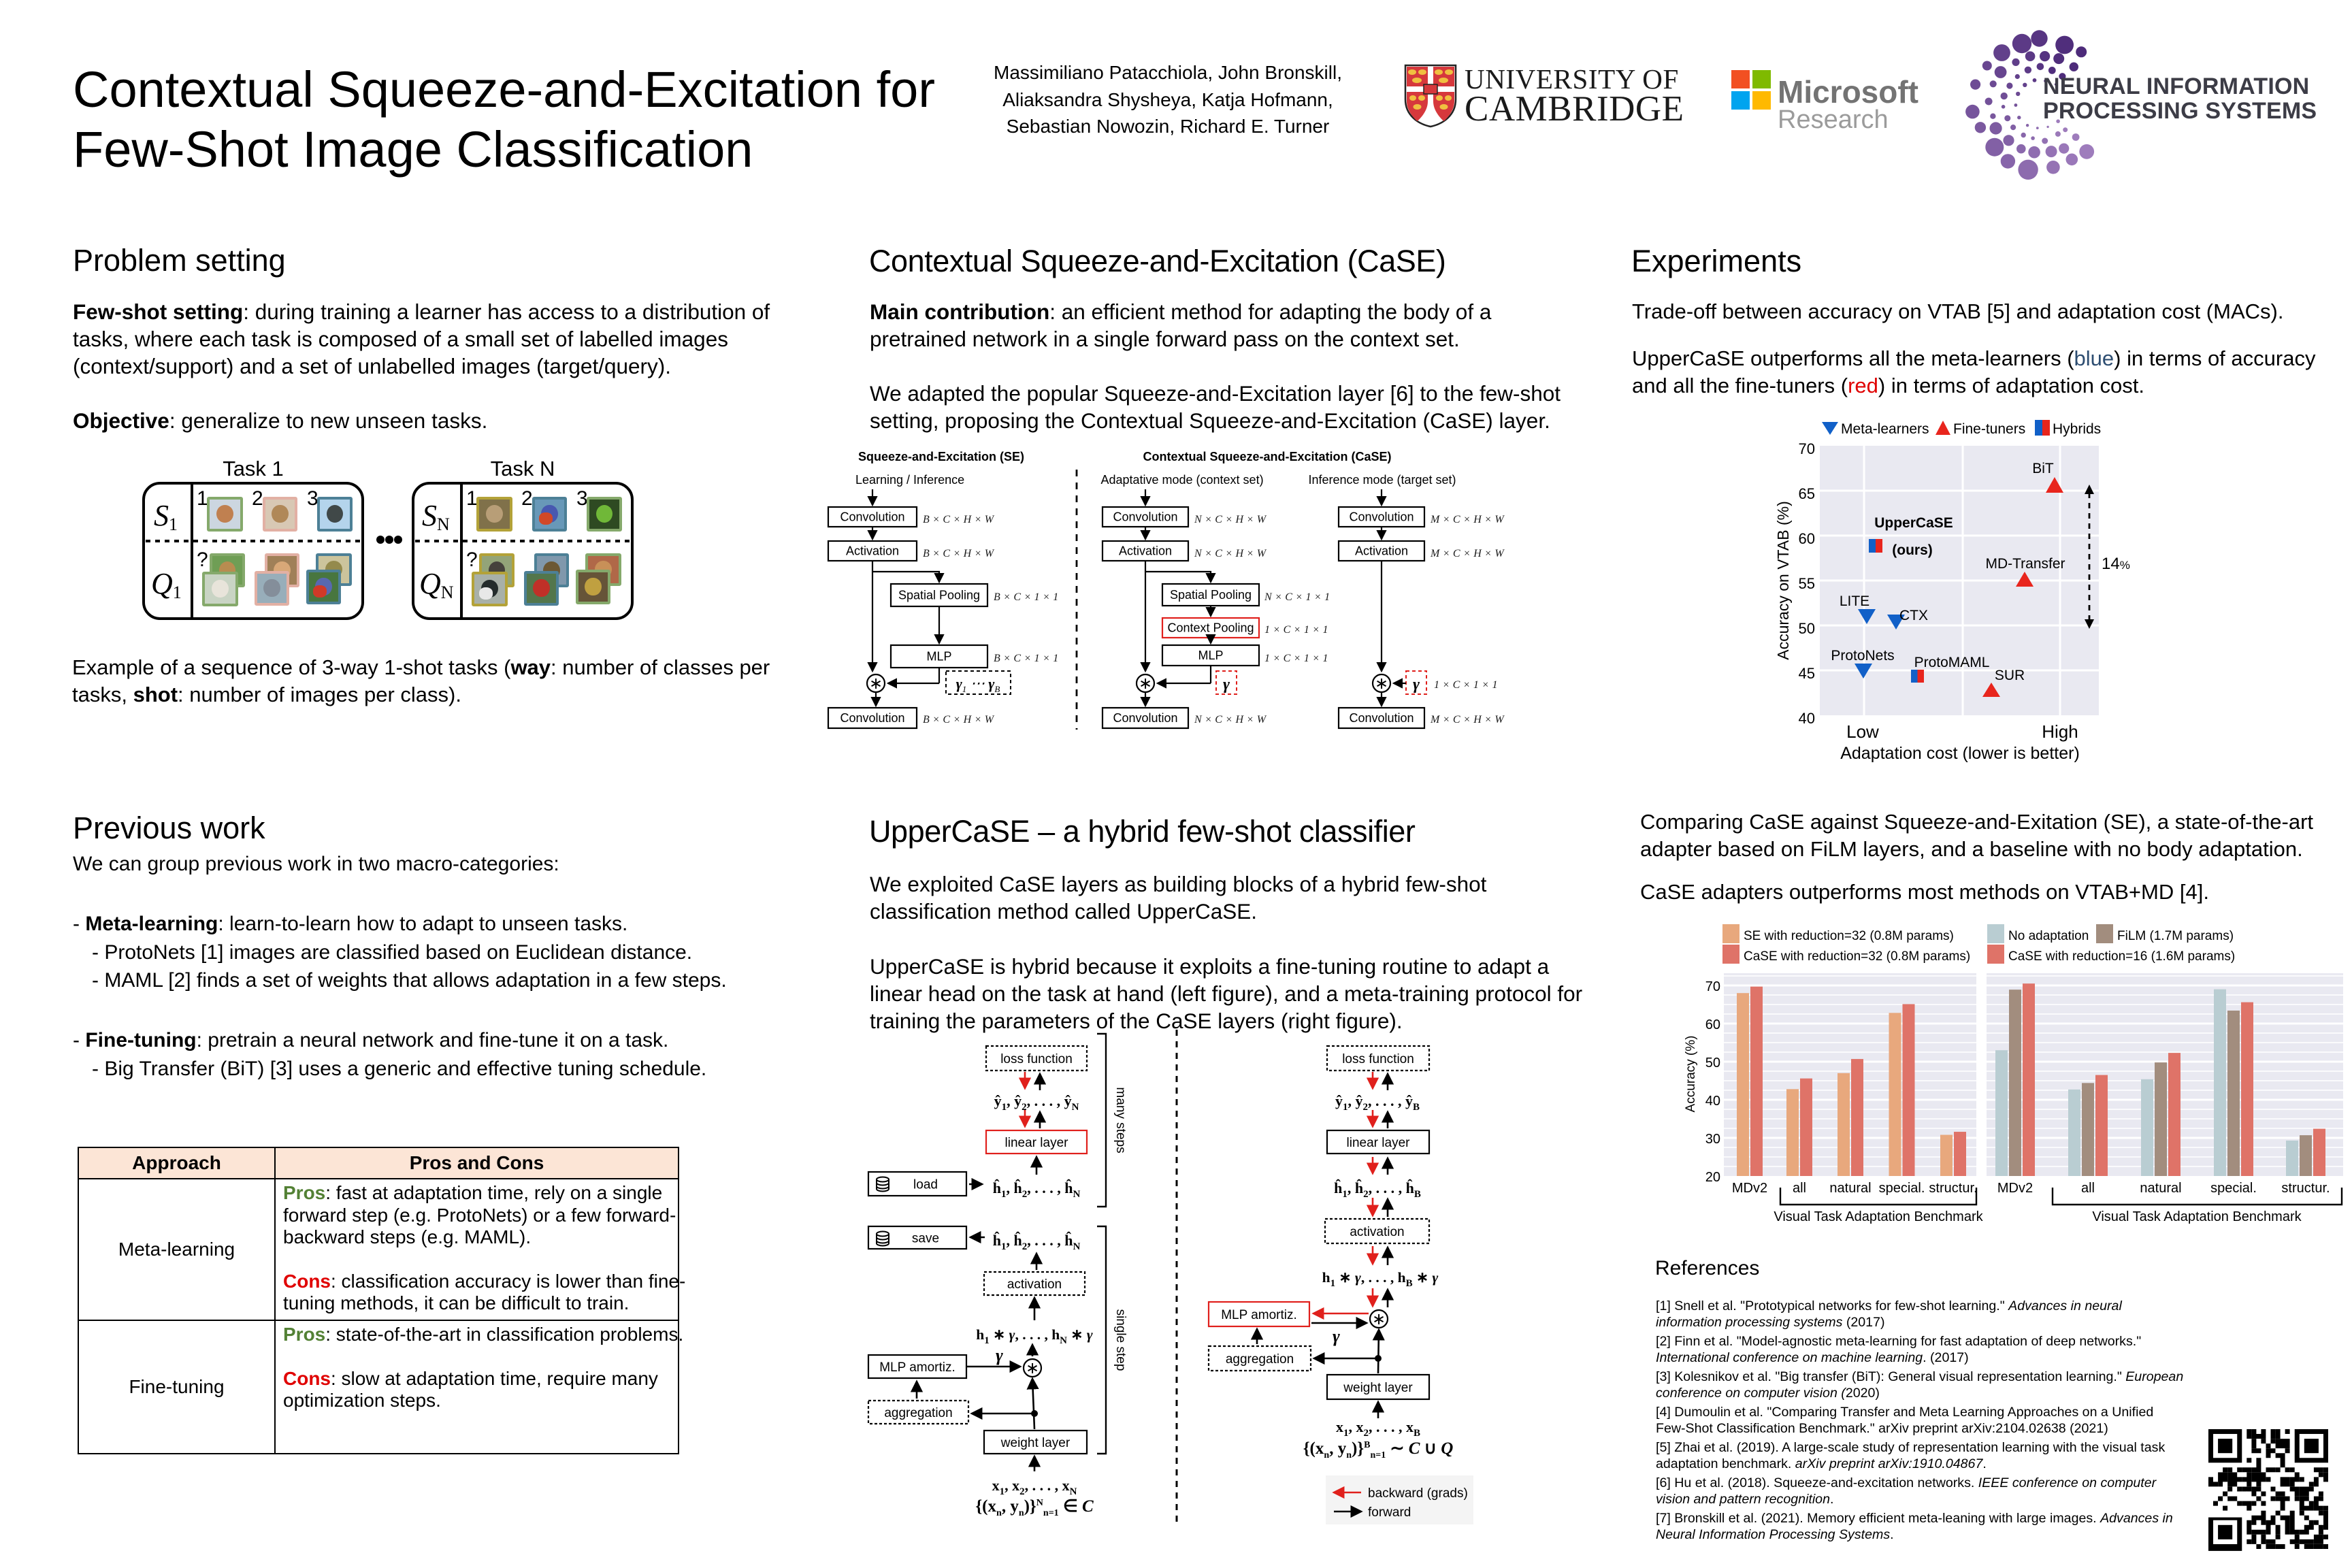  Describe the element at coordinates (253, 469) in the screenshot. I see `svg-text: Task 1` at that location.